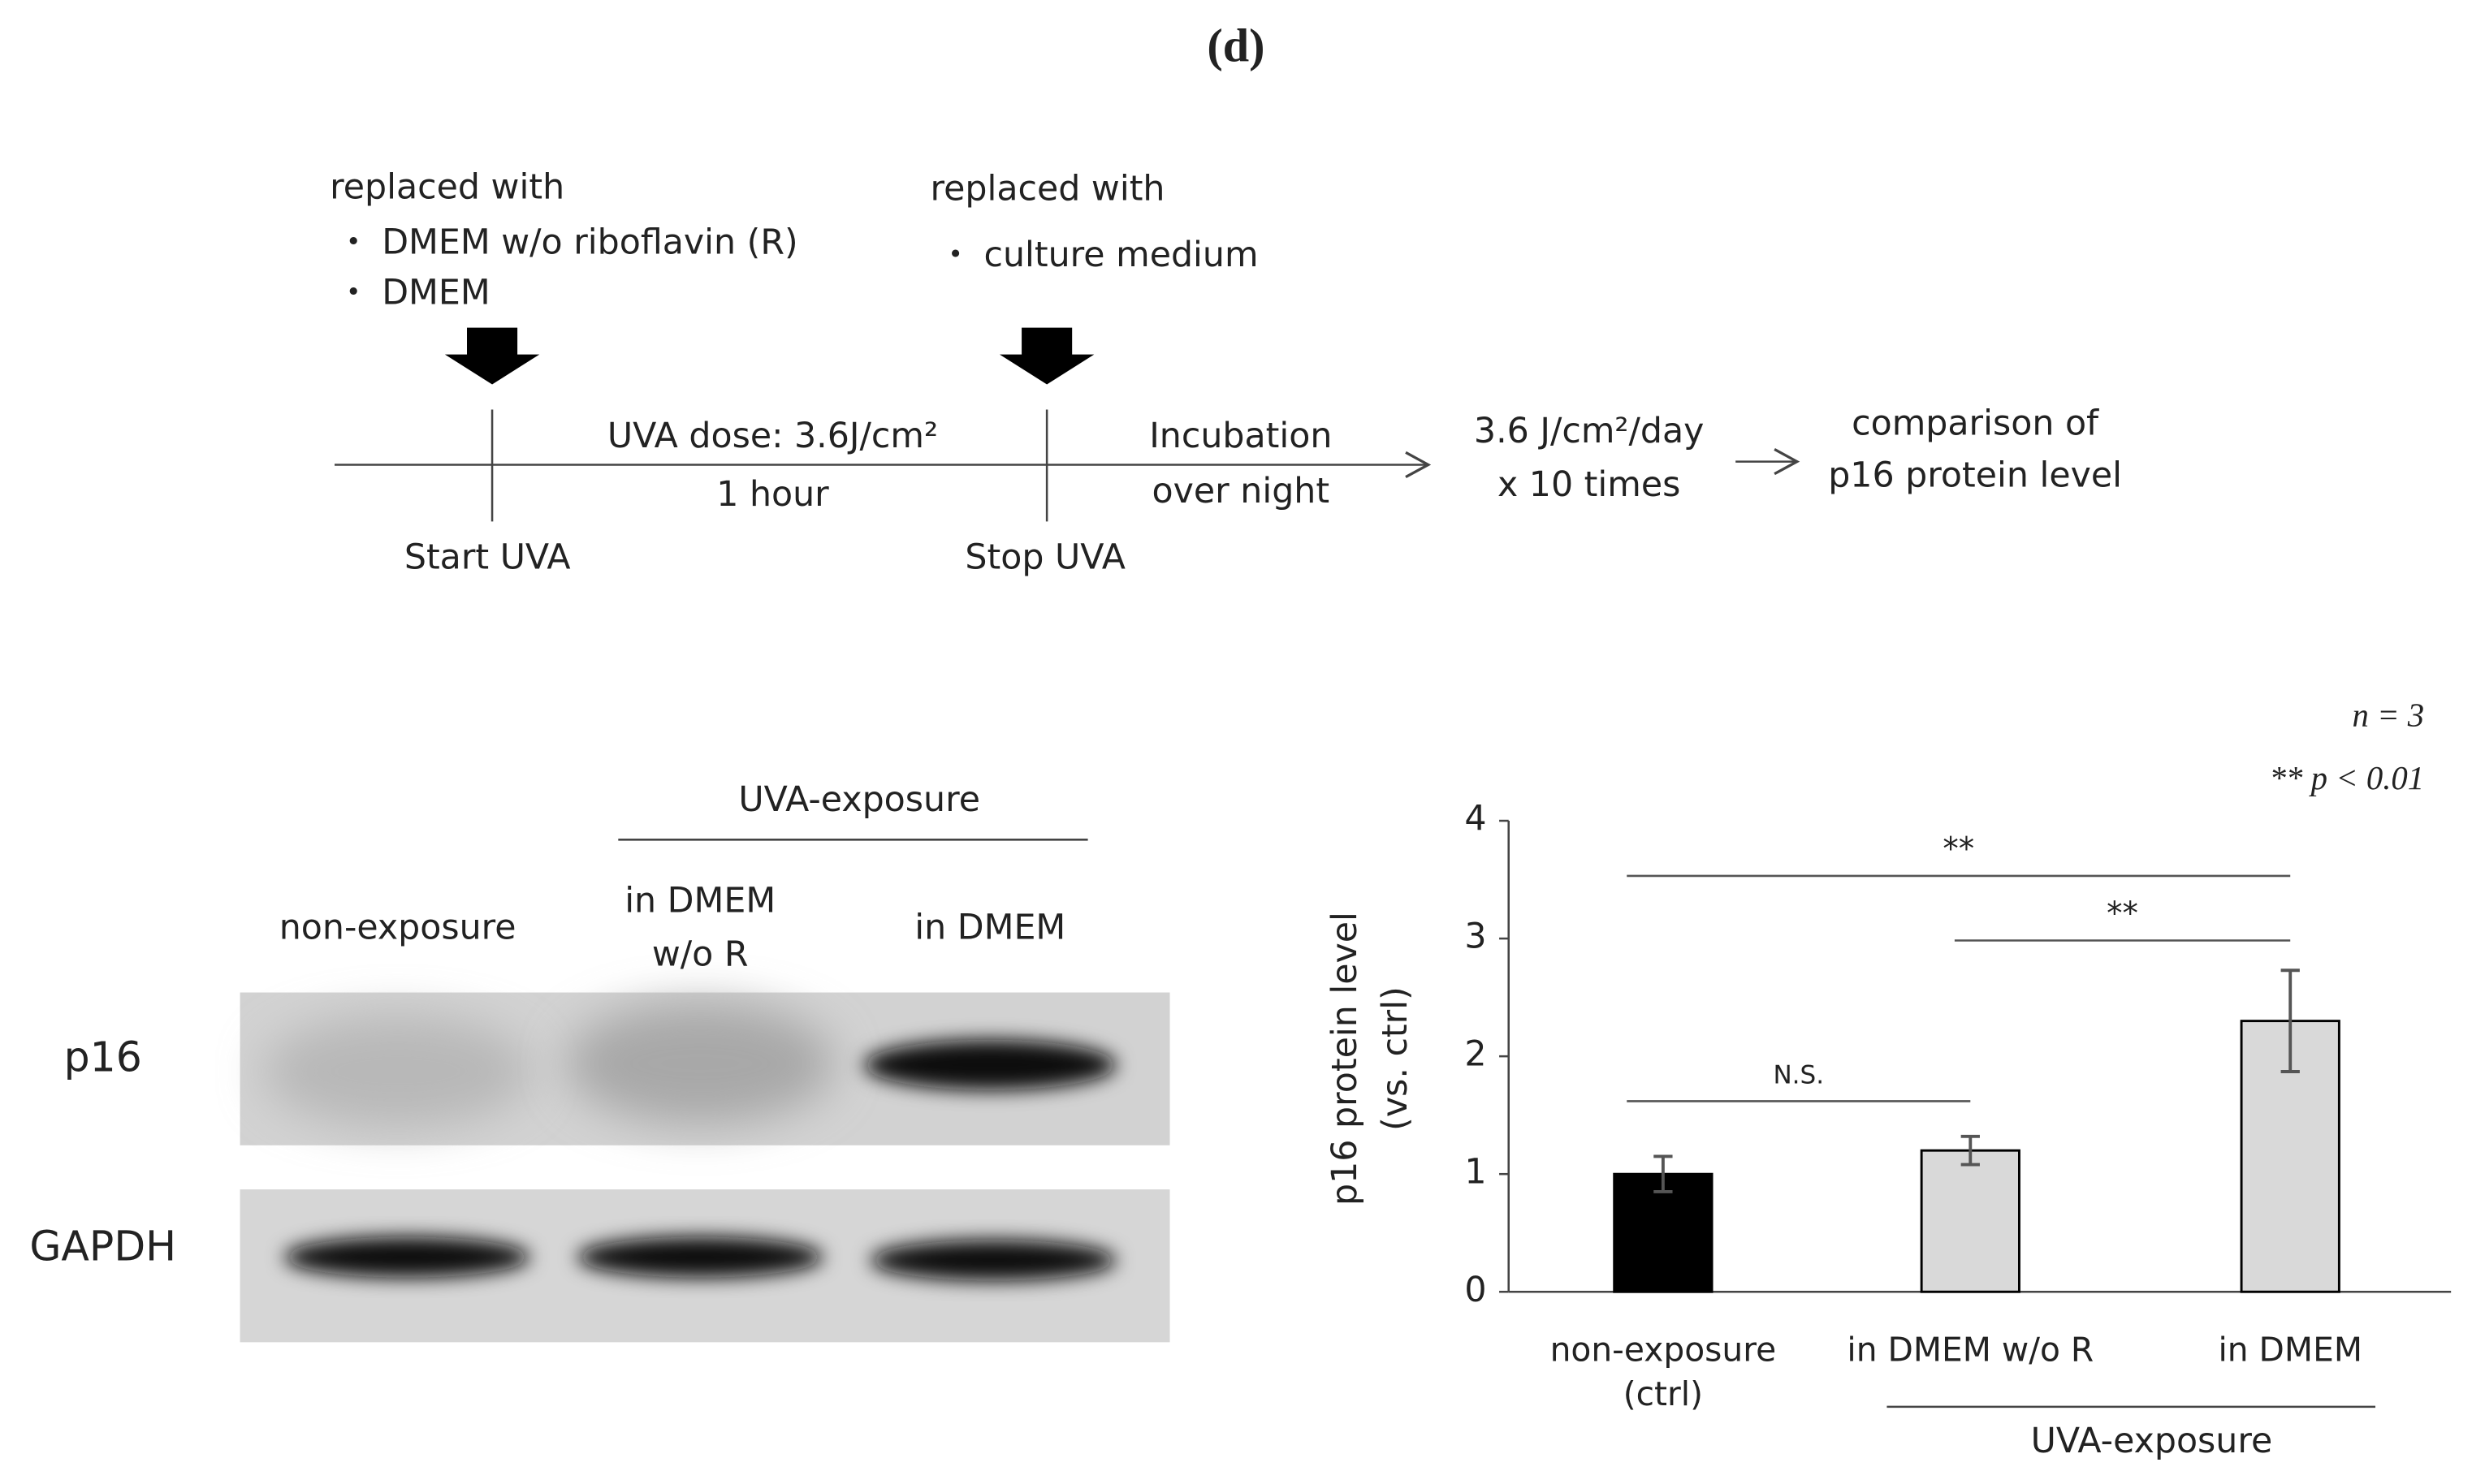 The image size is (2472, 1484). What do you see at coordinates (397, 927) in the screenshot?
I see `lane-label: non-exposure` at bounding box center [397, 927].